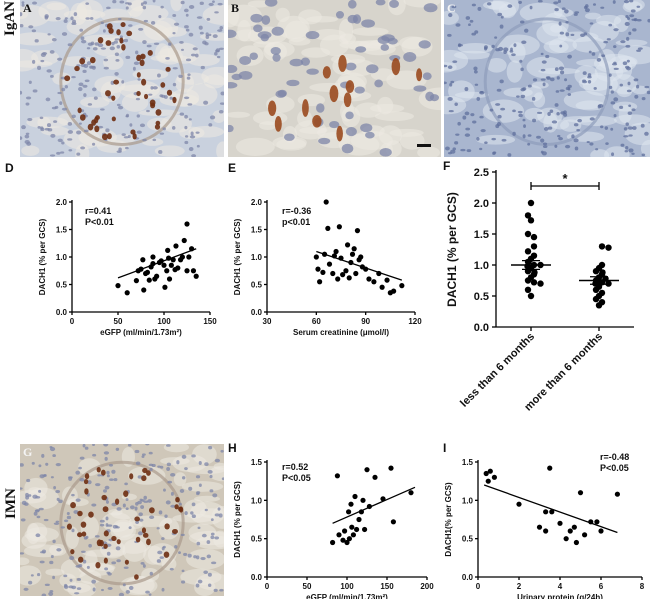 Image resolution: width=650 pixels, height=599 pixels. What do you see at coordinates (72, 321) in the screenshot?
I see `x-tick-label: 0` at bounding box center [72, 321].